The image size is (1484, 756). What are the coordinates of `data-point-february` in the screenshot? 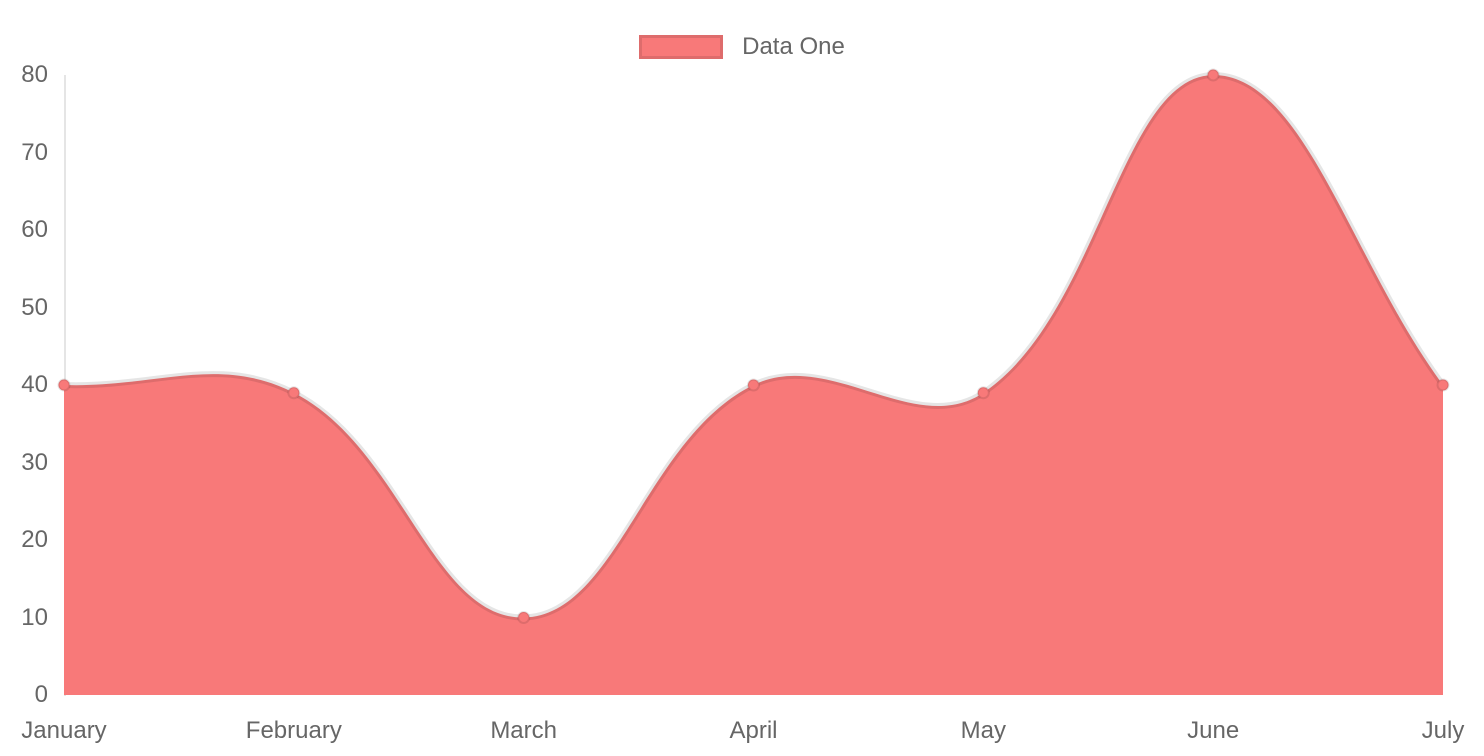 It's located at (294, 393).